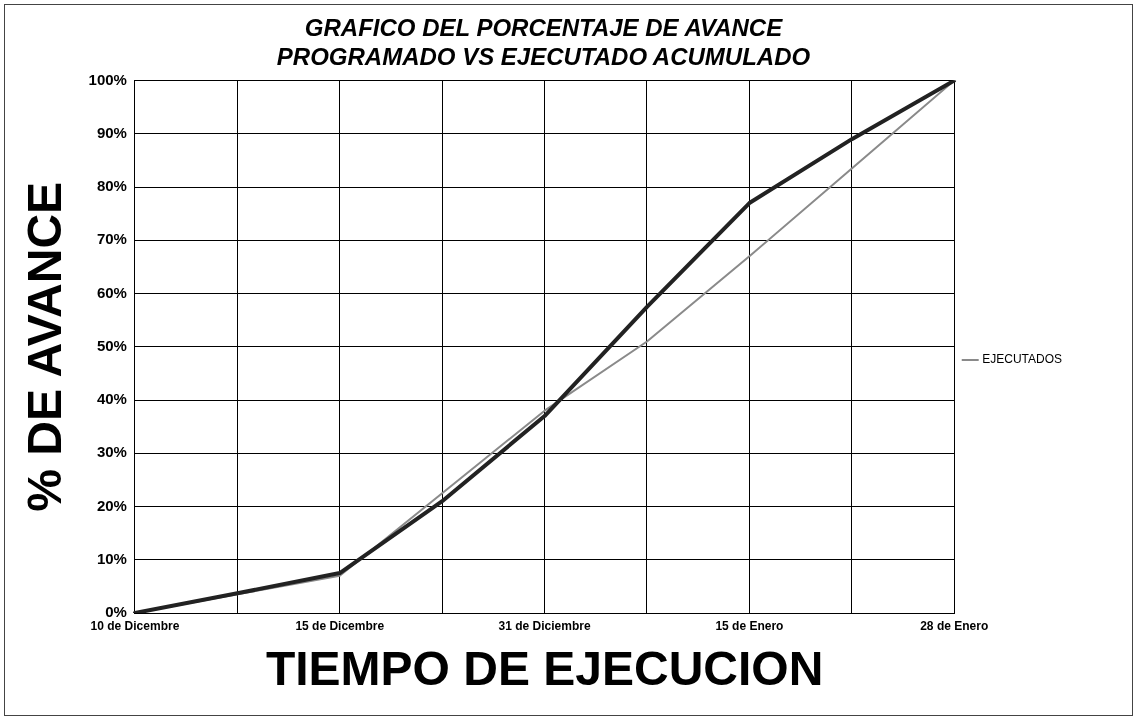  Describe the element at coordinates (1022, 359) in the screenshot. I see `legend-label: EJECUTADOS` at that location.